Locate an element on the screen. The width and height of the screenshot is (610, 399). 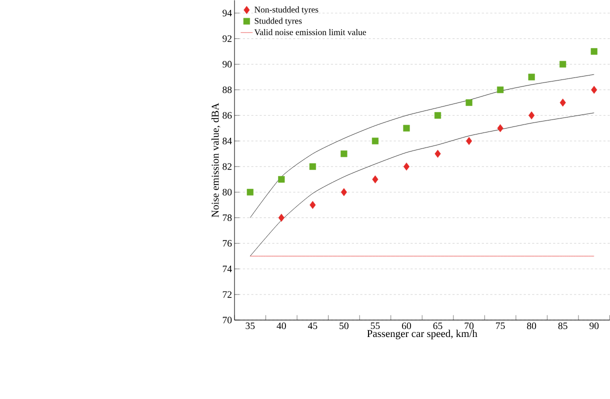
y-tick-label: 90 is located at coordinates (227, 64).